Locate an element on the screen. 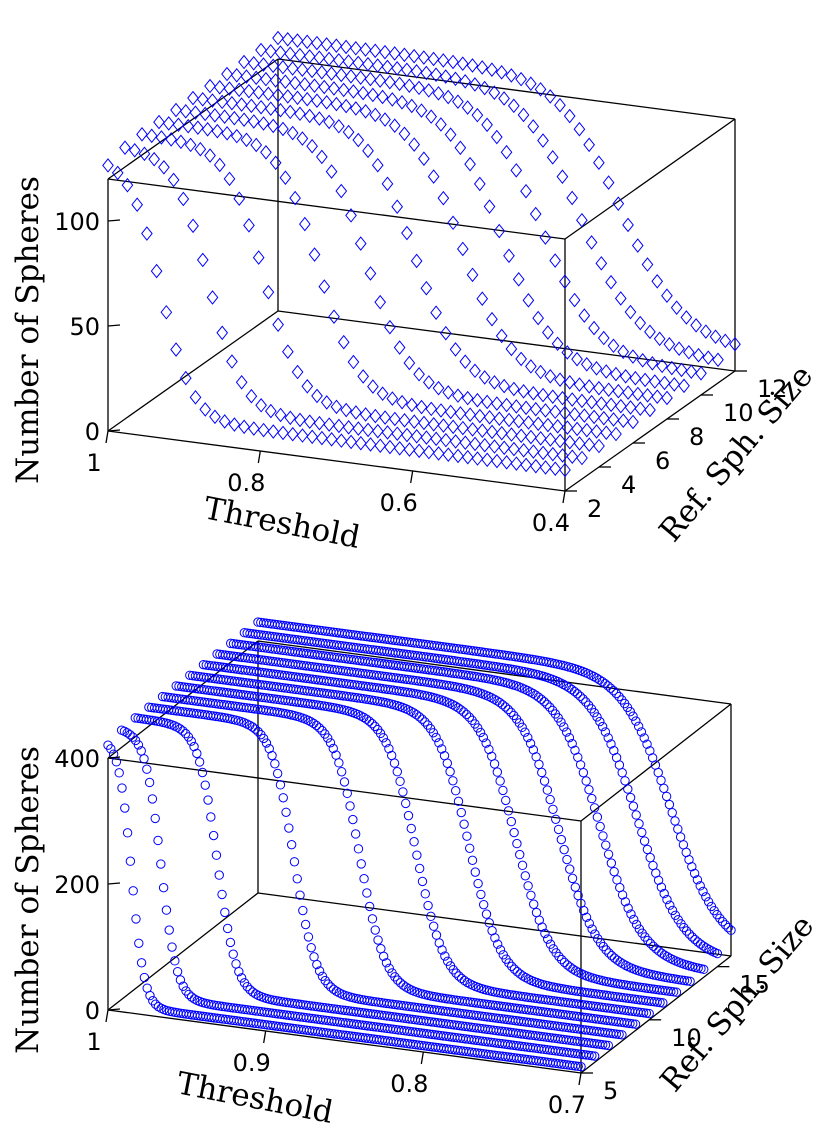  top-chart-x-axis-title: Threshold is located at coordinates (282, 523).